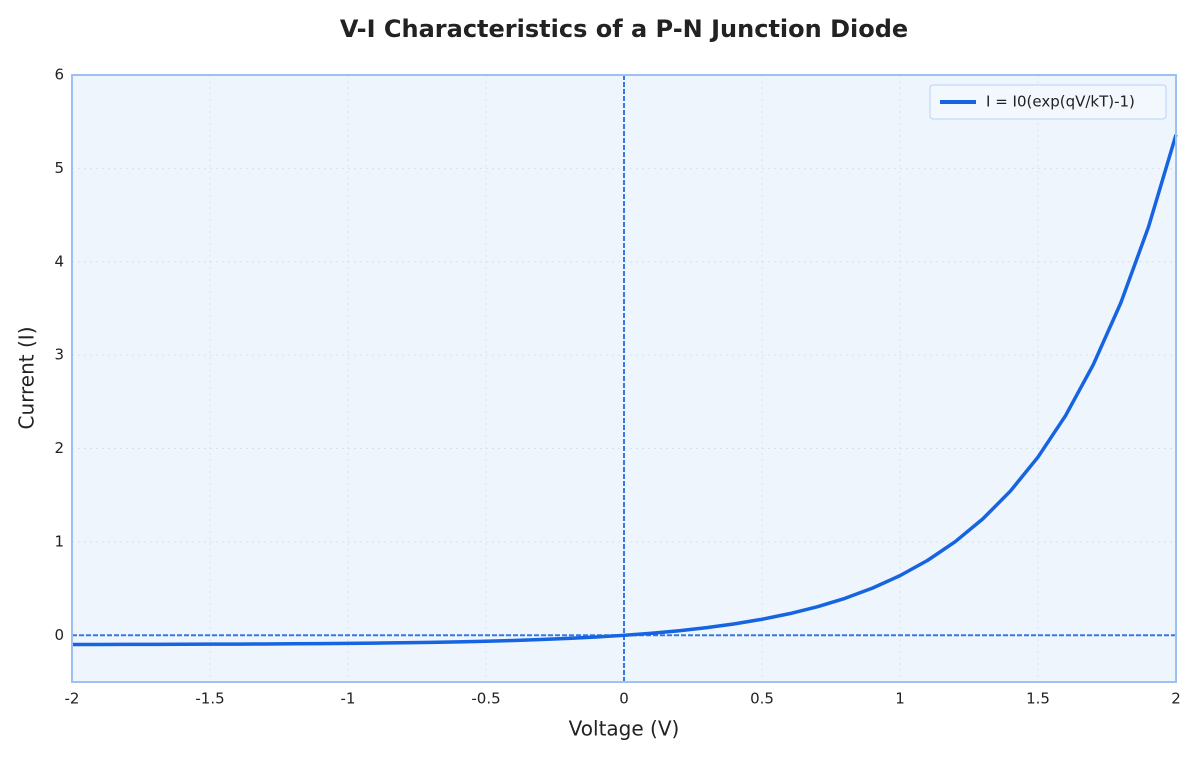 Image resolution: width=1200 pixels, height=760 pixels. What do you see at coordinates (900, 699) in the screenshot?
I see `x-tick-label: 1` at bounding box center [900, 699].